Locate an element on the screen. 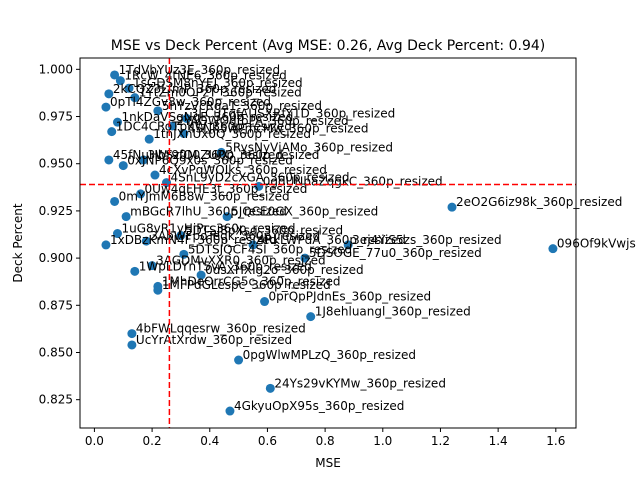 The image size is (640, 480). point-label: 0pTl4ZGv8w_360p_resized is located at coordinates (190, 102).